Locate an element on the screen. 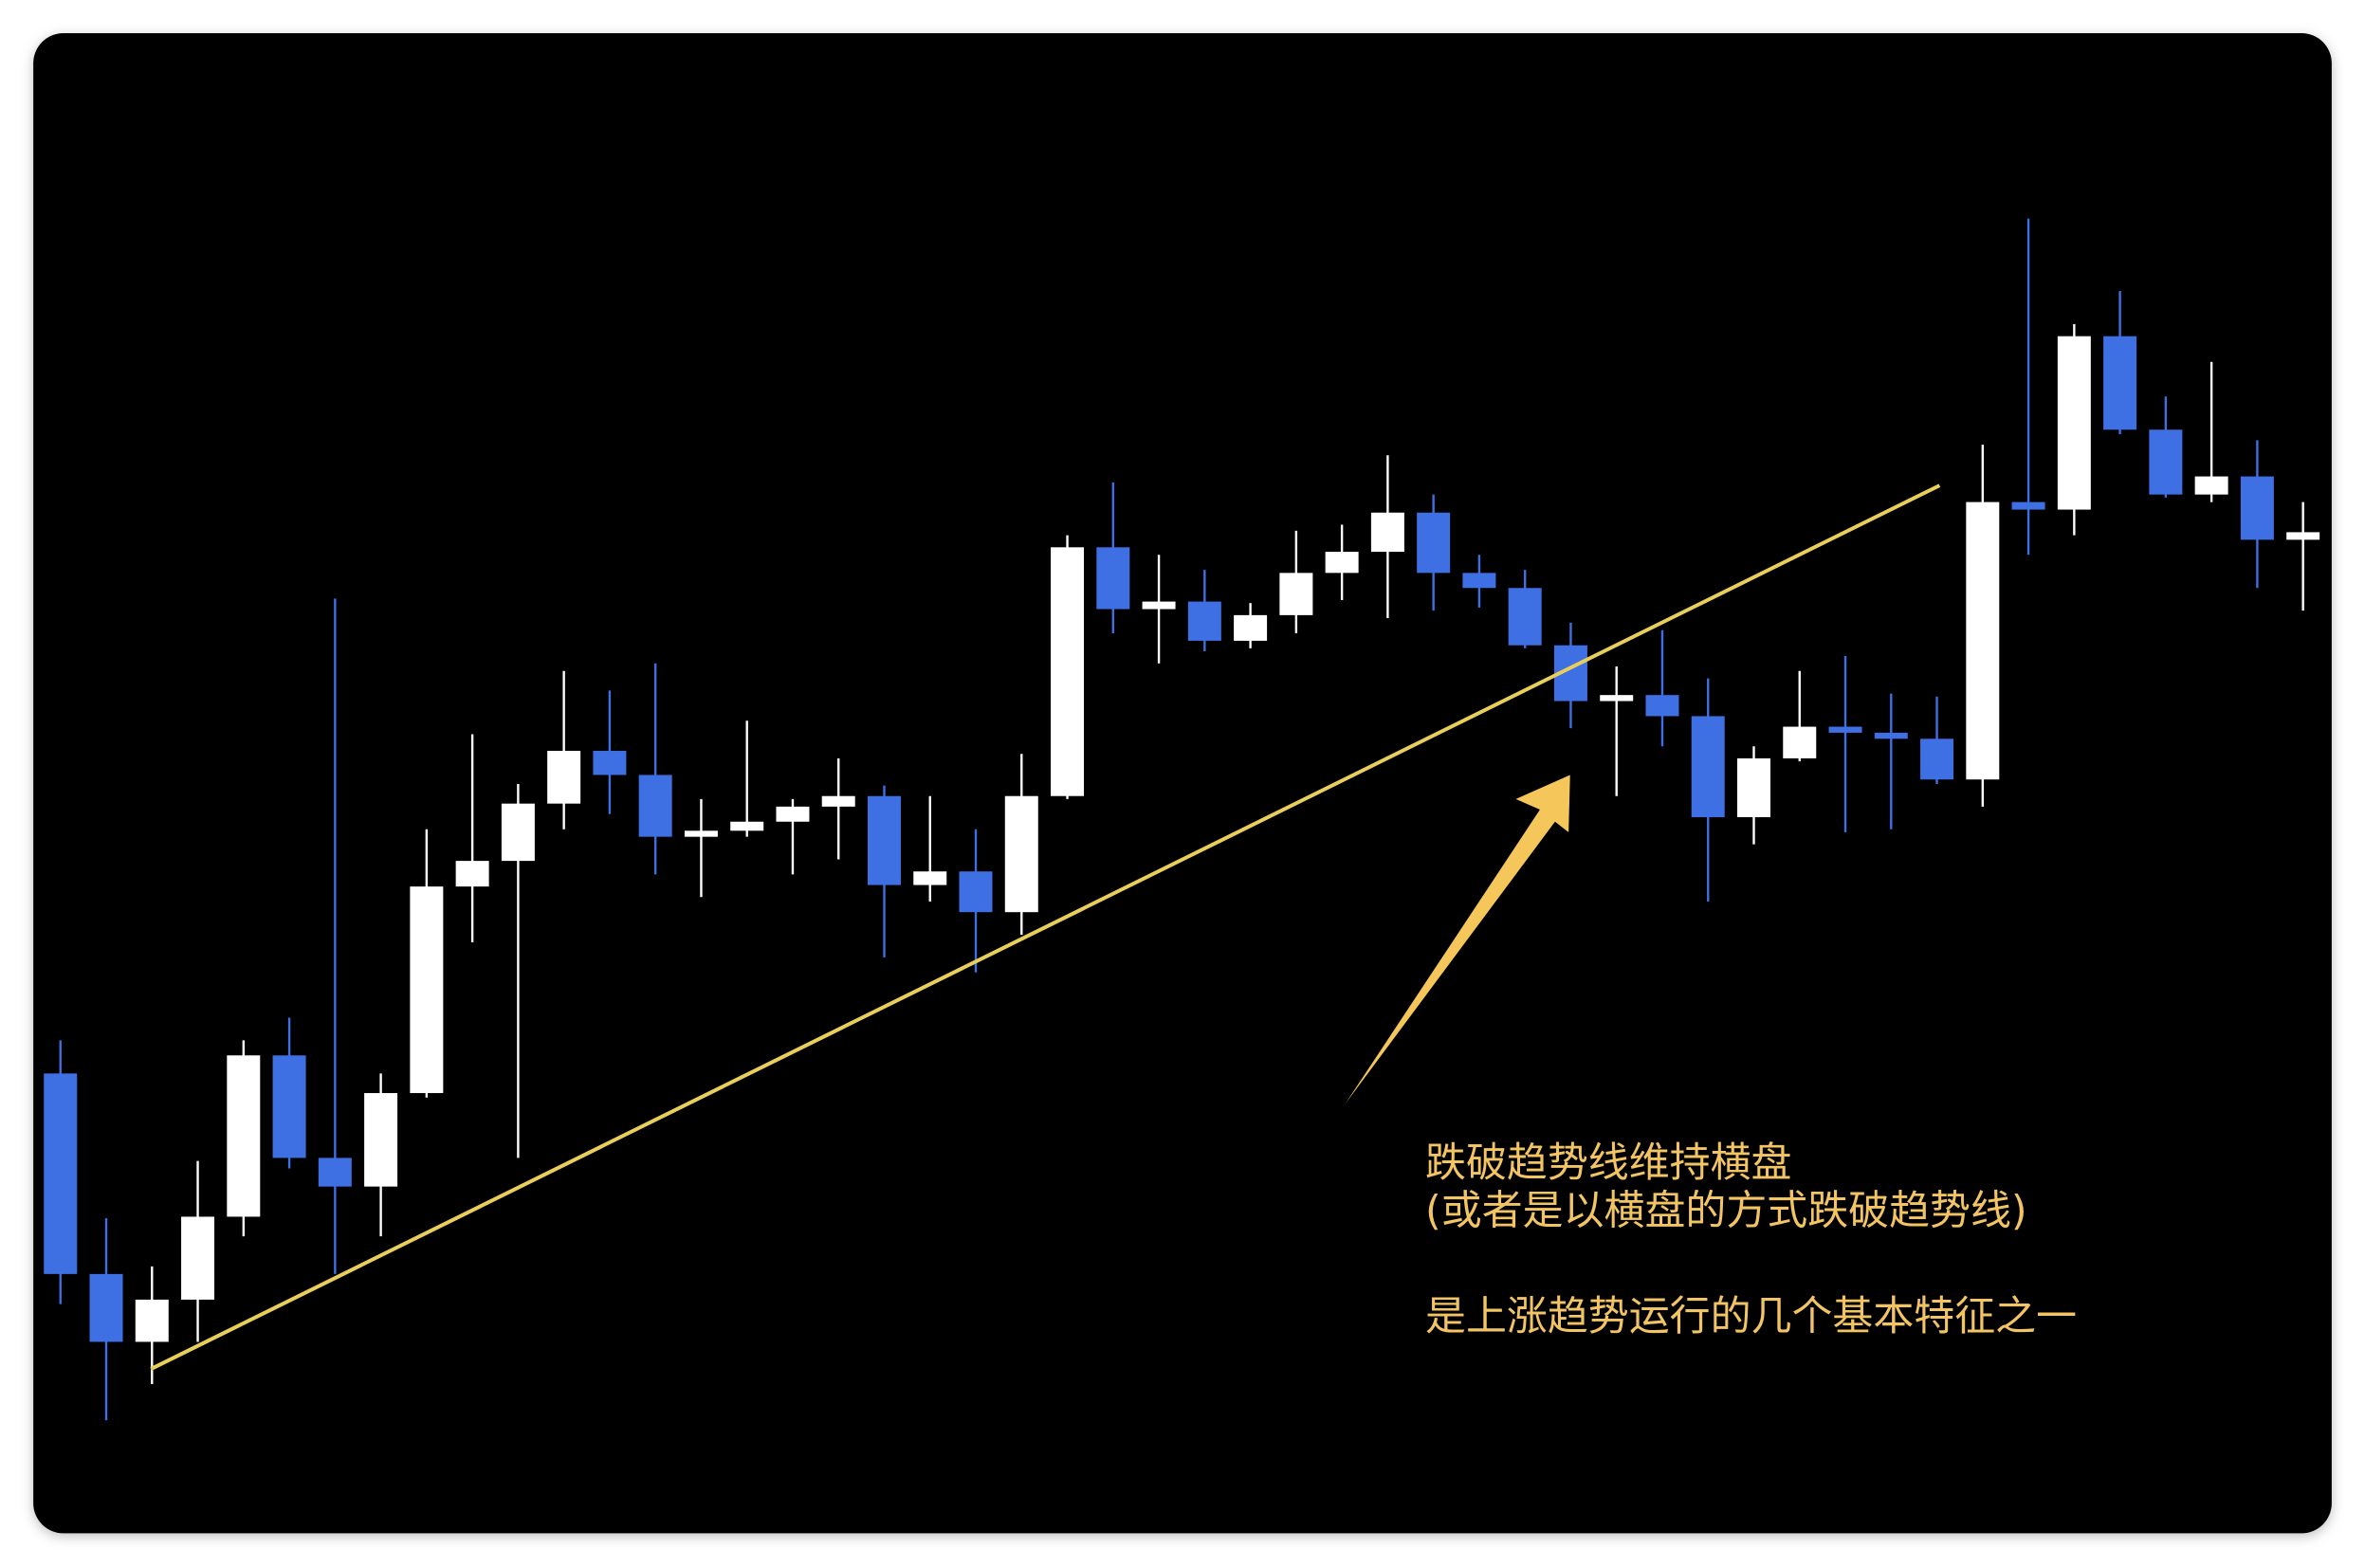 The image size is (2365, 1568). annotation: 是上涨趋势运行的几个基本特征之一 is located at coordinates (1751, 1316).